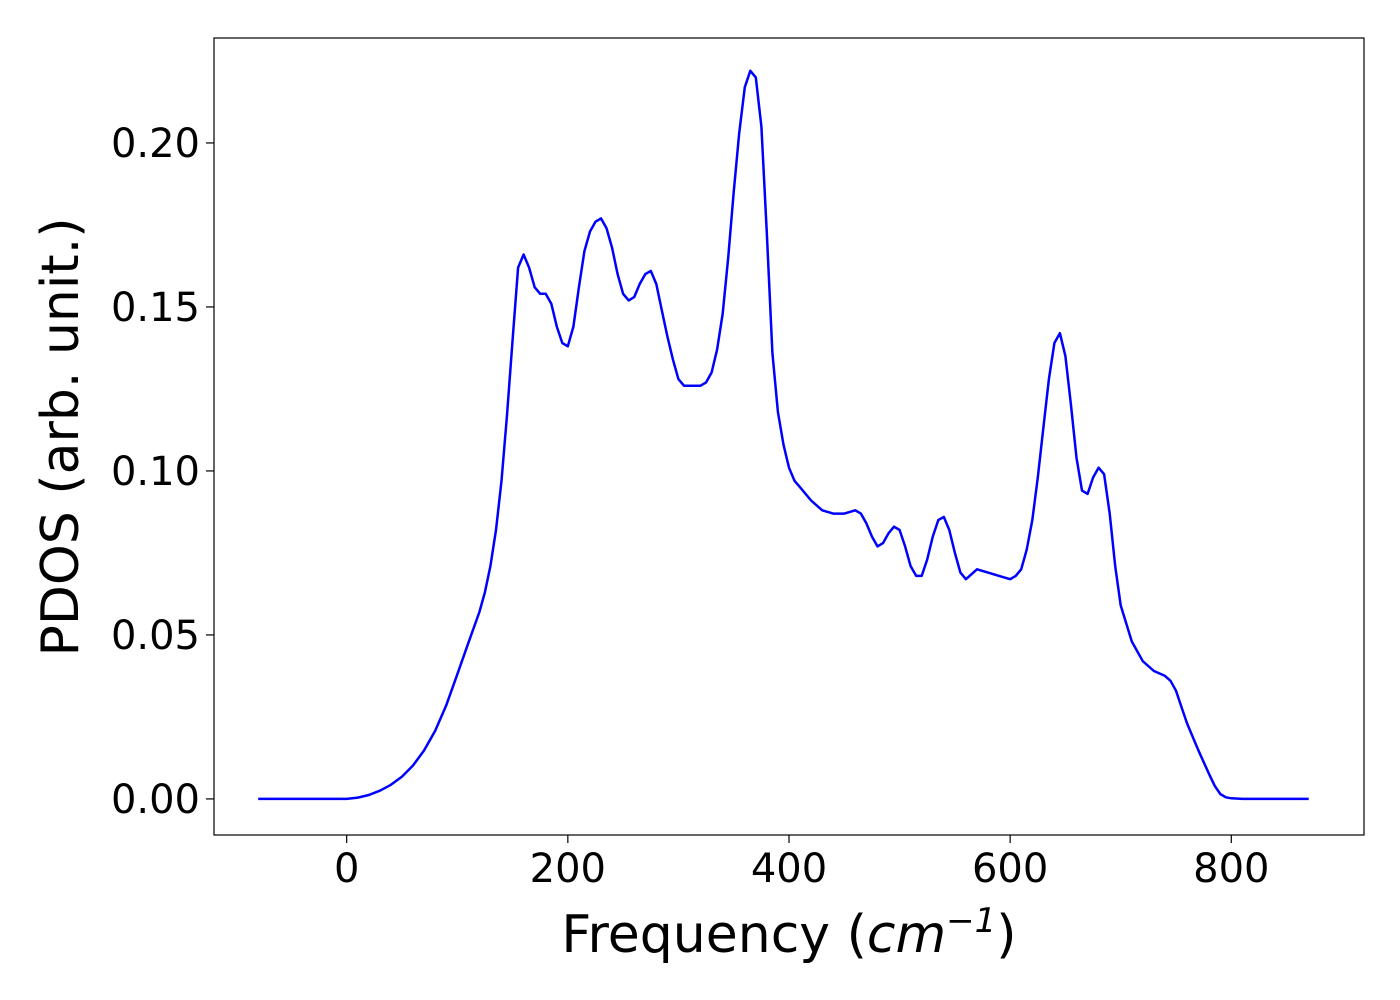  What do you see at coordinates (155, 144) in the screenshot?
I see `y-tick-label: 0.20` at bounding box center [155, 144].